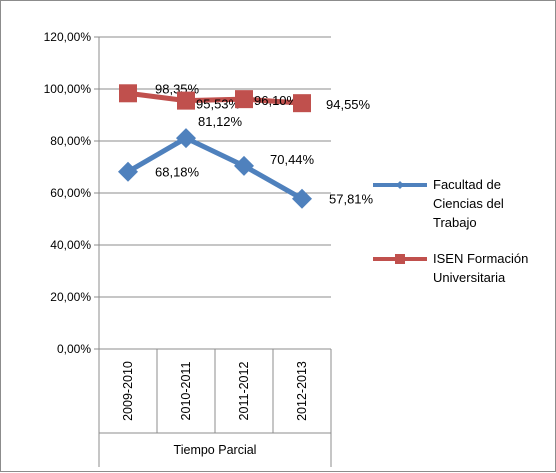 The width and height of the screenshot is (556, 473). What do you see at coordinates (276, 100) in the screenshot?
I see `data-label: 96,10%` at bounding box center [276, 100].